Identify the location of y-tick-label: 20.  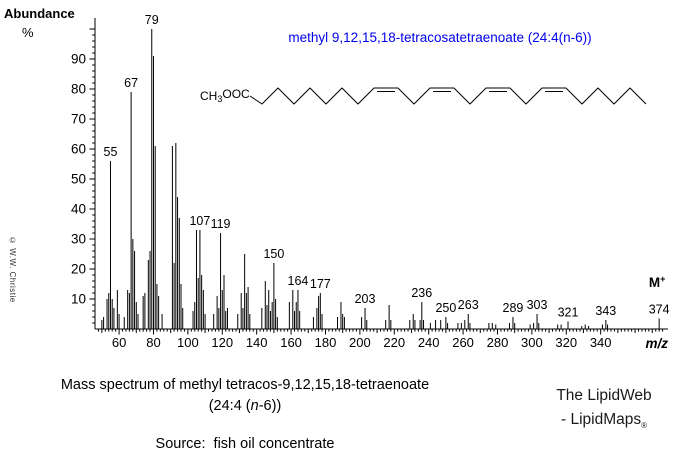
(78, 269).